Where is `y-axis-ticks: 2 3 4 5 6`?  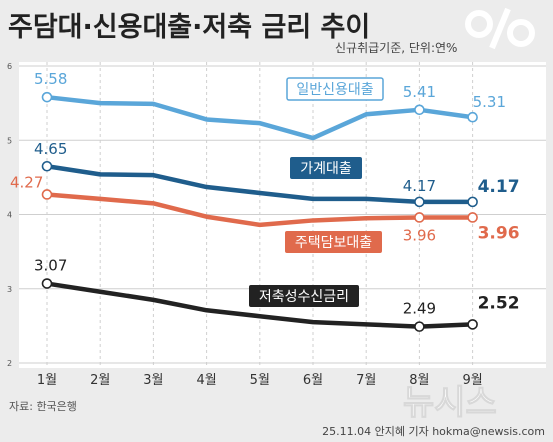 y-axis-ticks: 2 3 4 5 6 is located at coordinates (9, 215).